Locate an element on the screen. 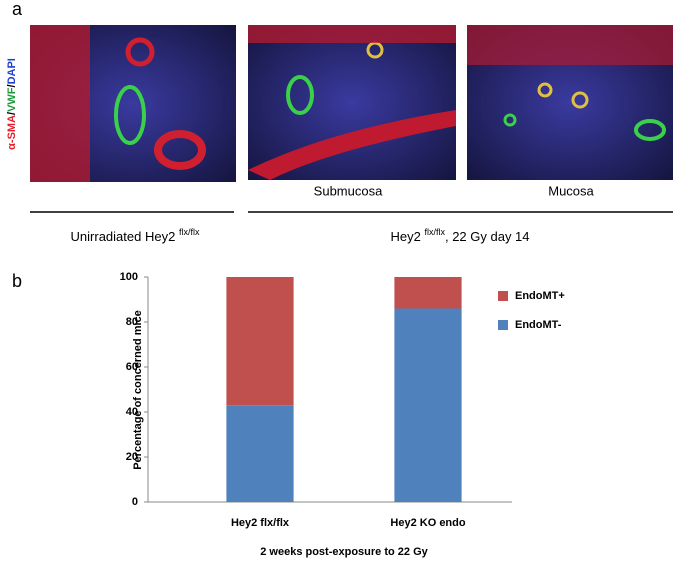 The height and width of the screenshot is (563, 675). stain-part: DAPI is located at coordinates (12, 71).